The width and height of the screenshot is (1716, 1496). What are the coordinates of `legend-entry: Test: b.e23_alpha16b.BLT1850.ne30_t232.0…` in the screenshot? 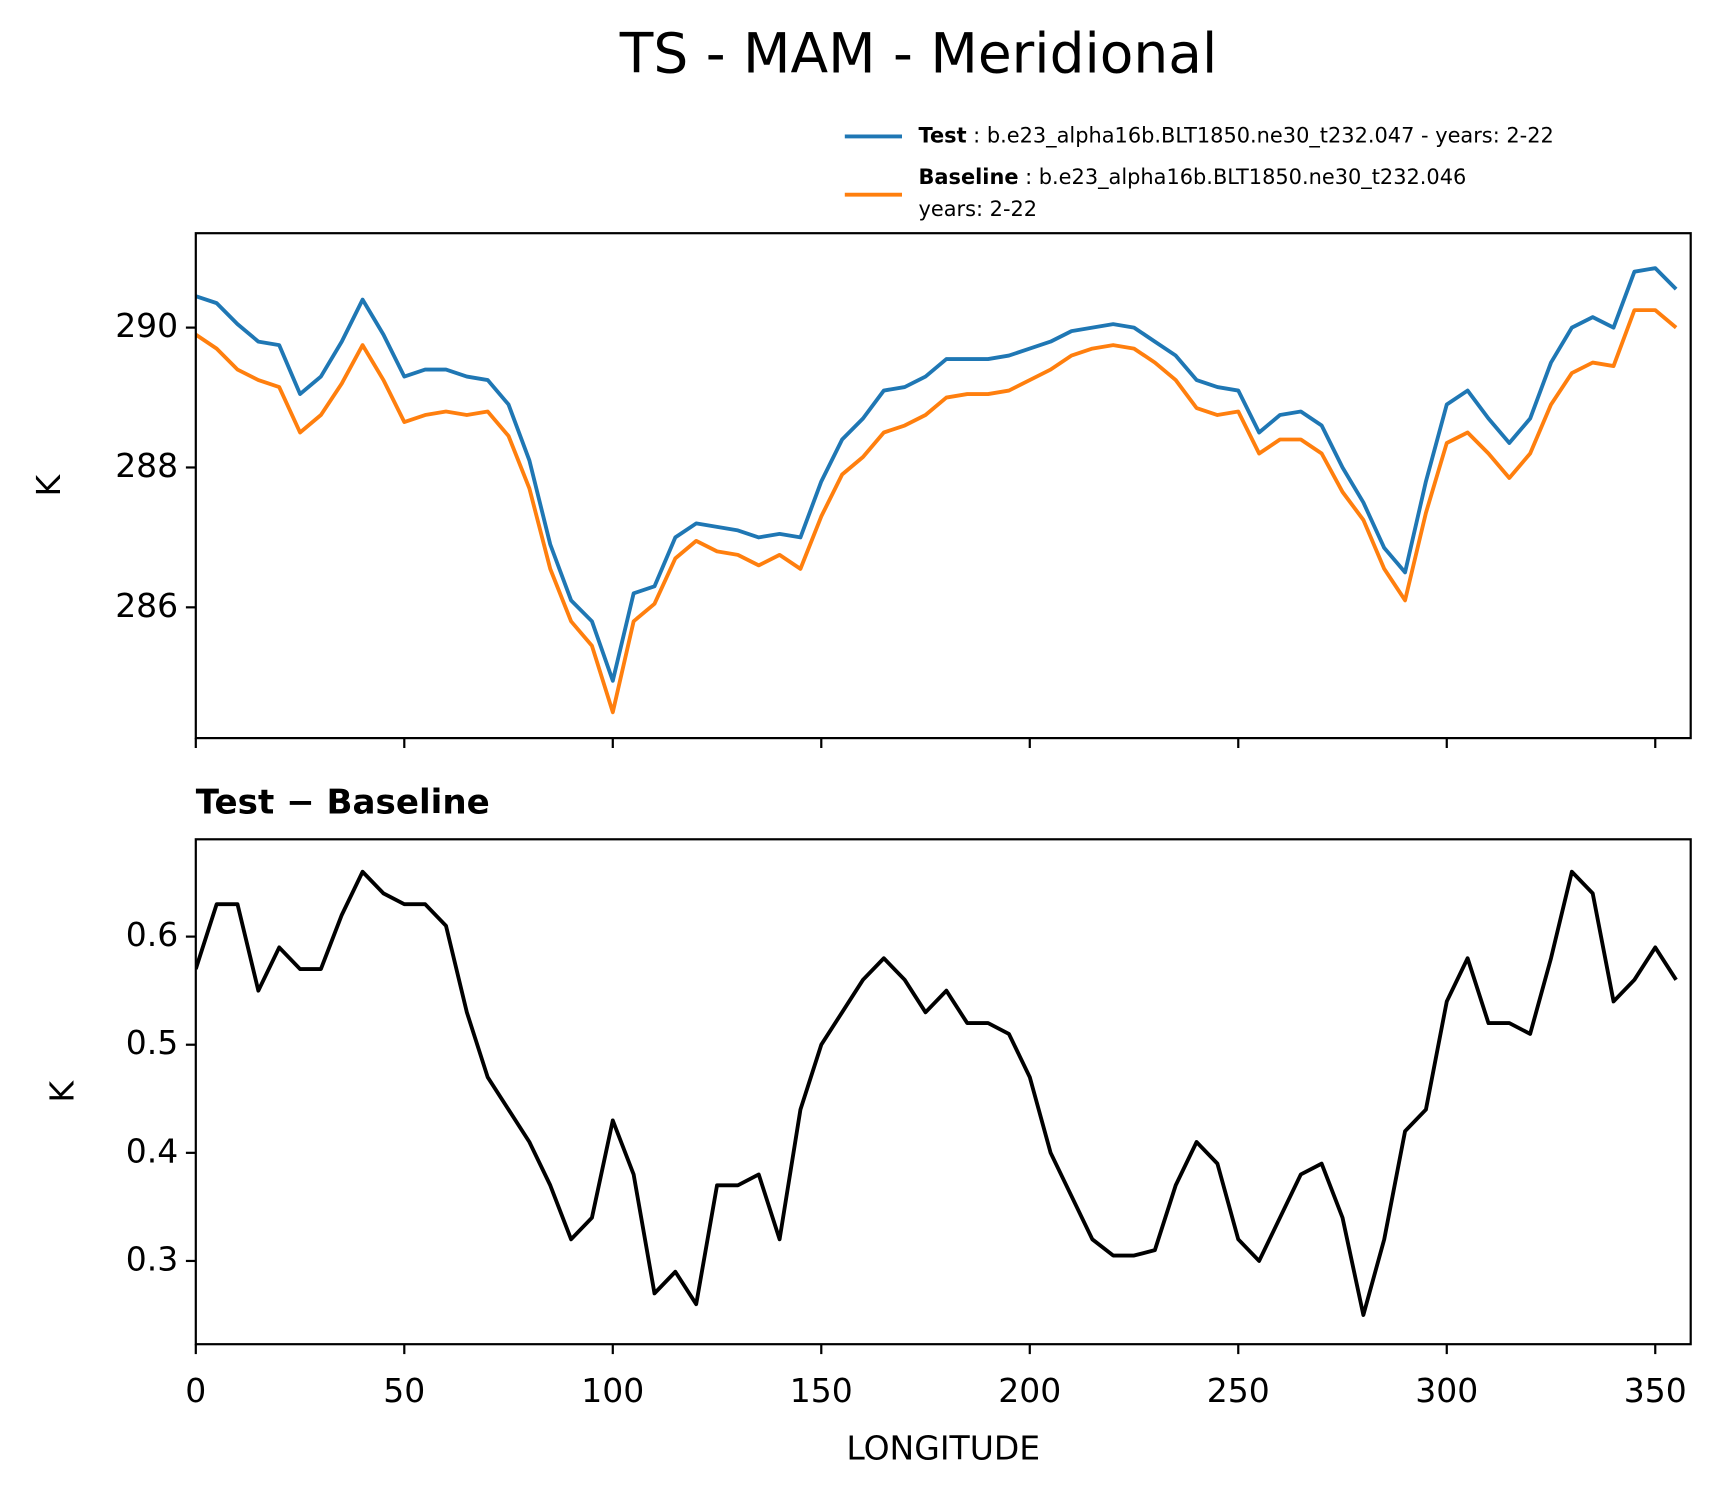 It's located at (1236, 135).